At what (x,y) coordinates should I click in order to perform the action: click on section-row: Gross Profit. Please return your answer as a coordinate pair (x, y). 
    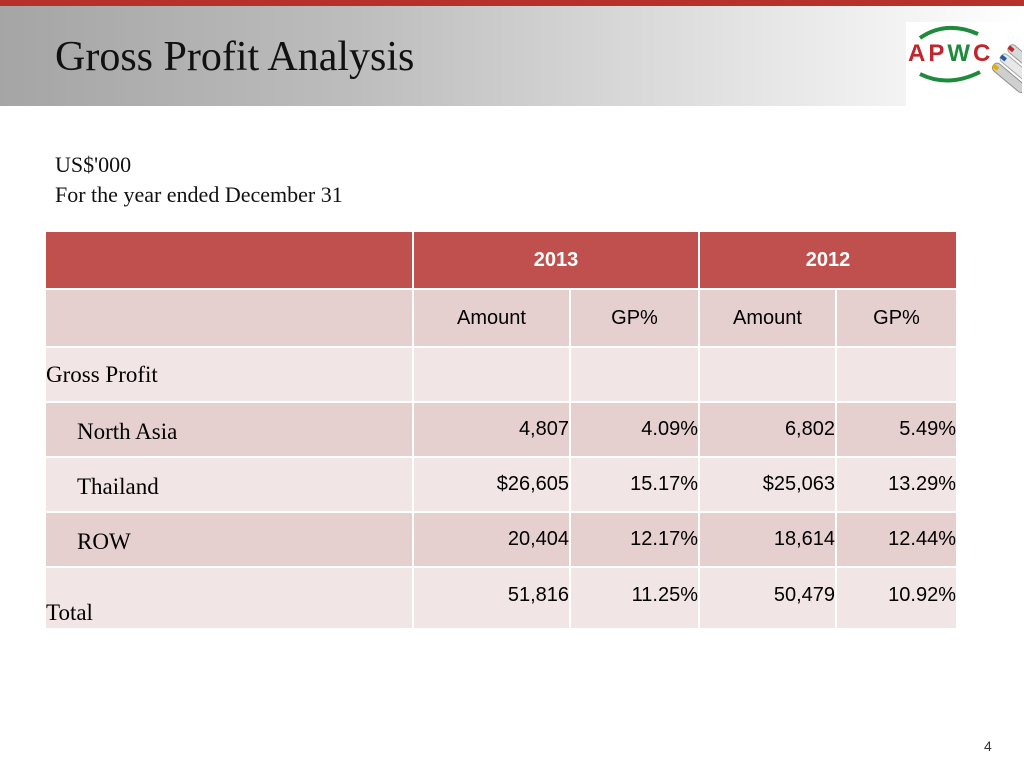
    Looking at the image, I should click on (501, 374).